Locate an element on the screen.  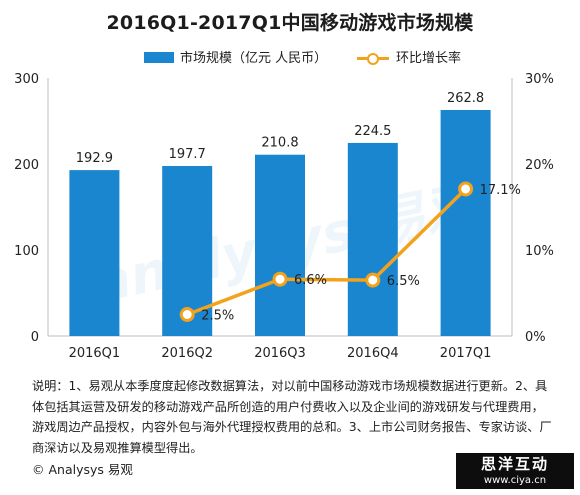
y-left-tick-label: 300 is located at coordinates (26, 79).